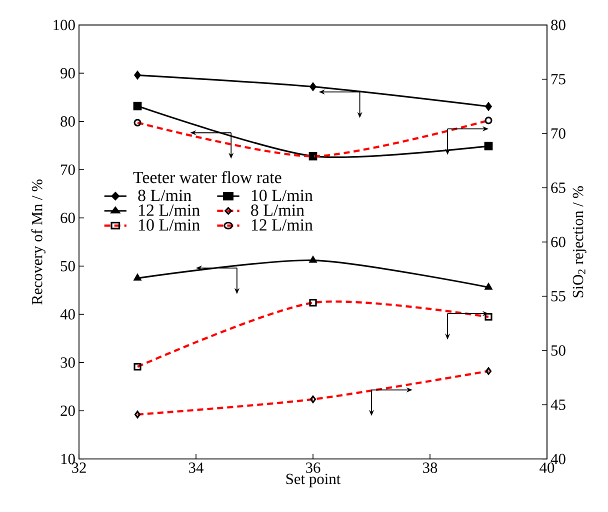  Describe the element at coordinates (558, 296) in the screenshot. I see `y2-tick-label: 55` at that location.